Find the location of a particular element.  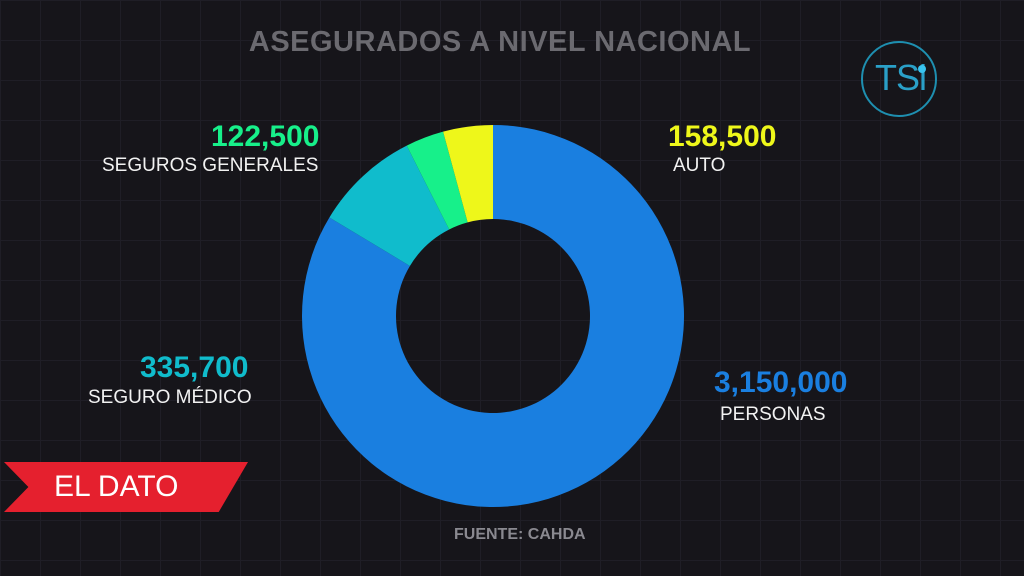

category-label-seguro-medico: SEGURO MÉDICO is located at coordinates (170, 397).